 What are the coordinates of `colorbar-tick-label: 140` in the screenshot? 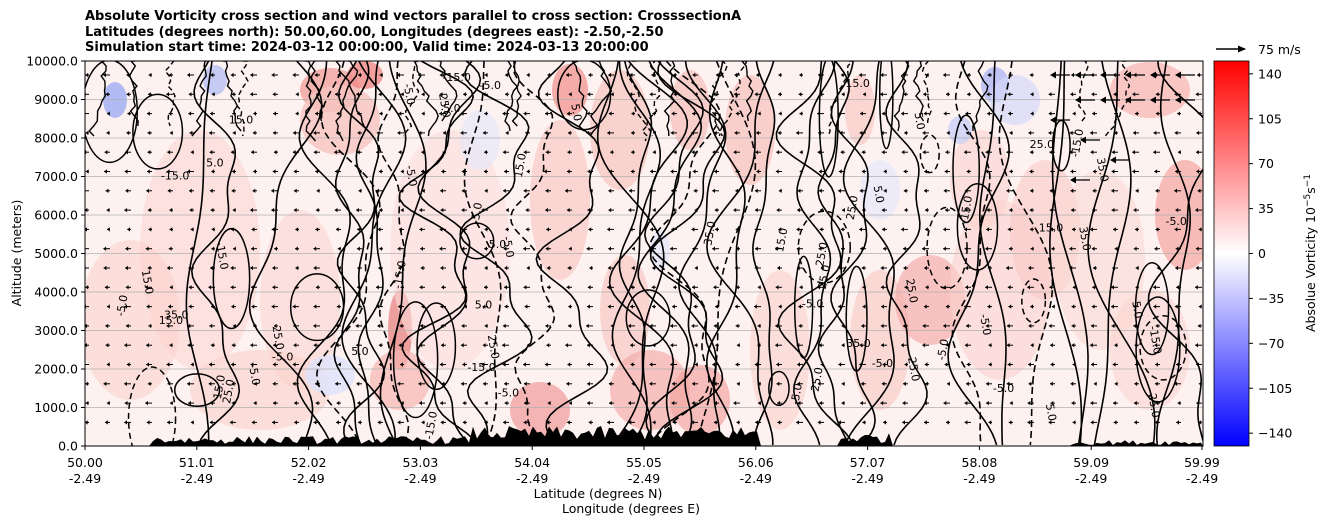 It's located at (1270, 73).